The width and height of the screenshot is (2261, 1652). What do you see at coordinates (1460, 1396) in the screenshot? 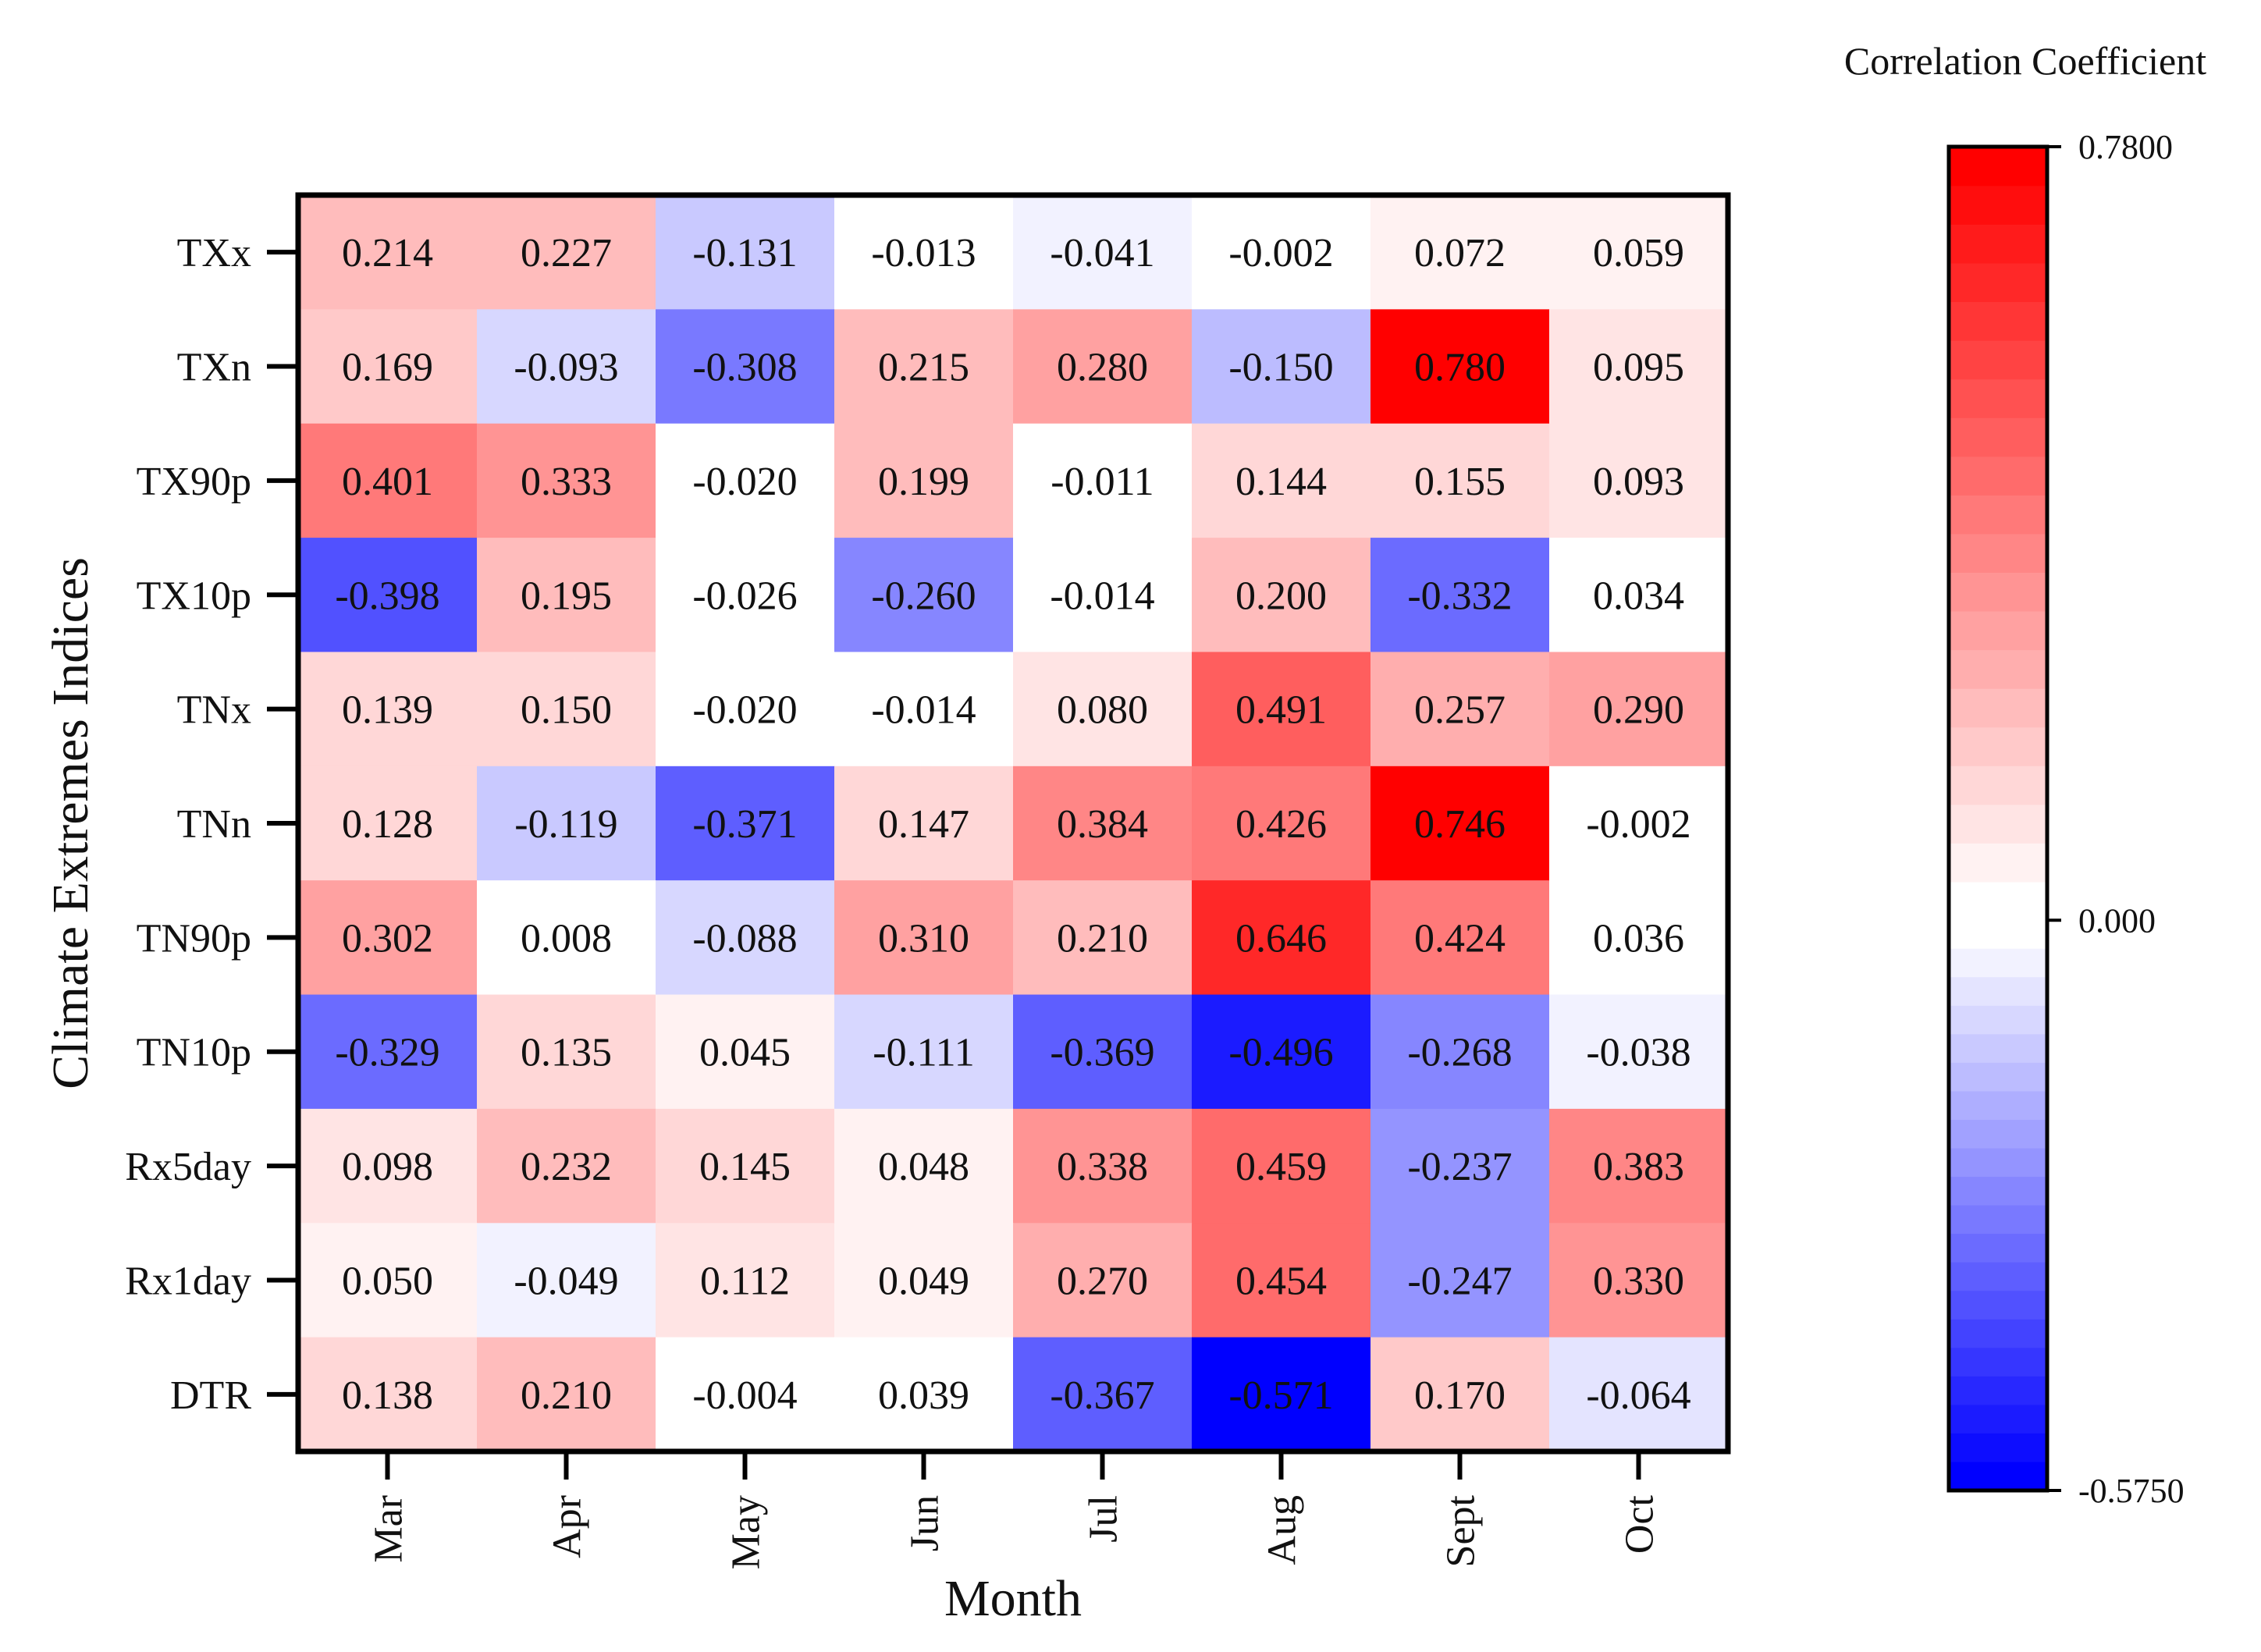
I see `cell-value-label: 0.170` at bounding box center [1460, 1396].